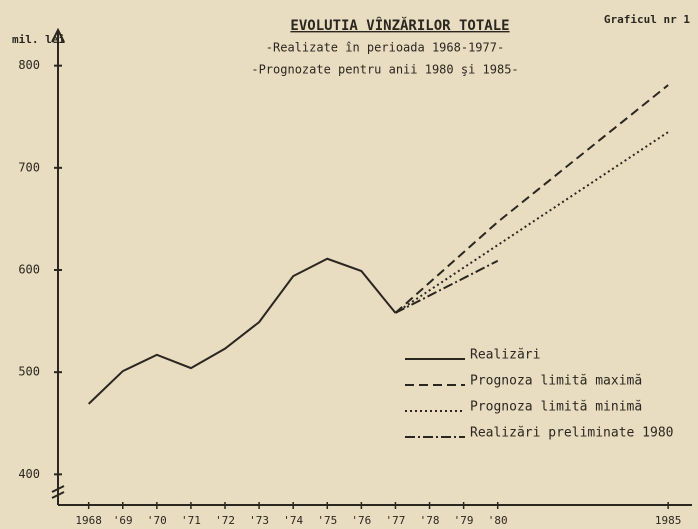 The width and height of the screenshot is (698, 529). I want to click on x-tick-label: '74, so click(293, 520).